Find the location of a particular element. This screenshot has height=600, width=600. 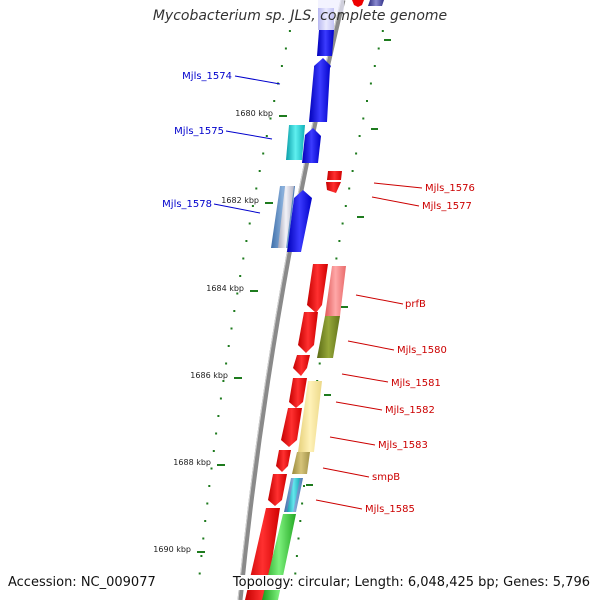

gene-top-blue is located at coordinates (325, 43).